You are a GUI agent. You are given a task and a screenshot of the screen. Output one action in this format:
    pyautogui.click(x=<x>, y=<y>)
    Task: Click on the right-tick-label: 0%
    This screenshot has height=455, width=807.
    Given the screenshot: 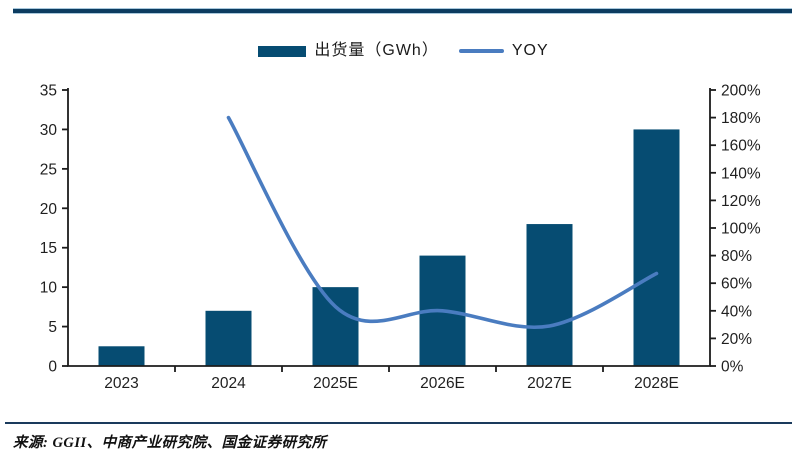 What is the action you would take?
    pyautogui.click(x=732, y=367)
    